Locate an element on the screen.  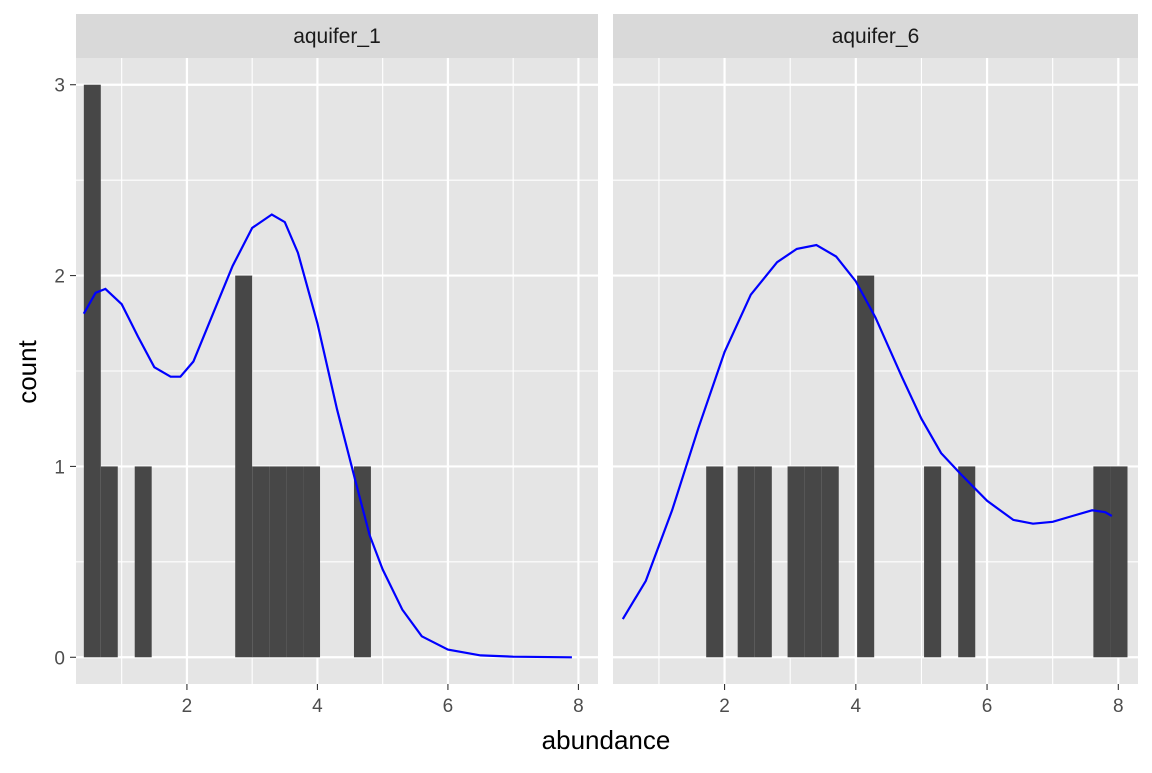
y-tick-label: 3 is located at coordinates (59, 86).